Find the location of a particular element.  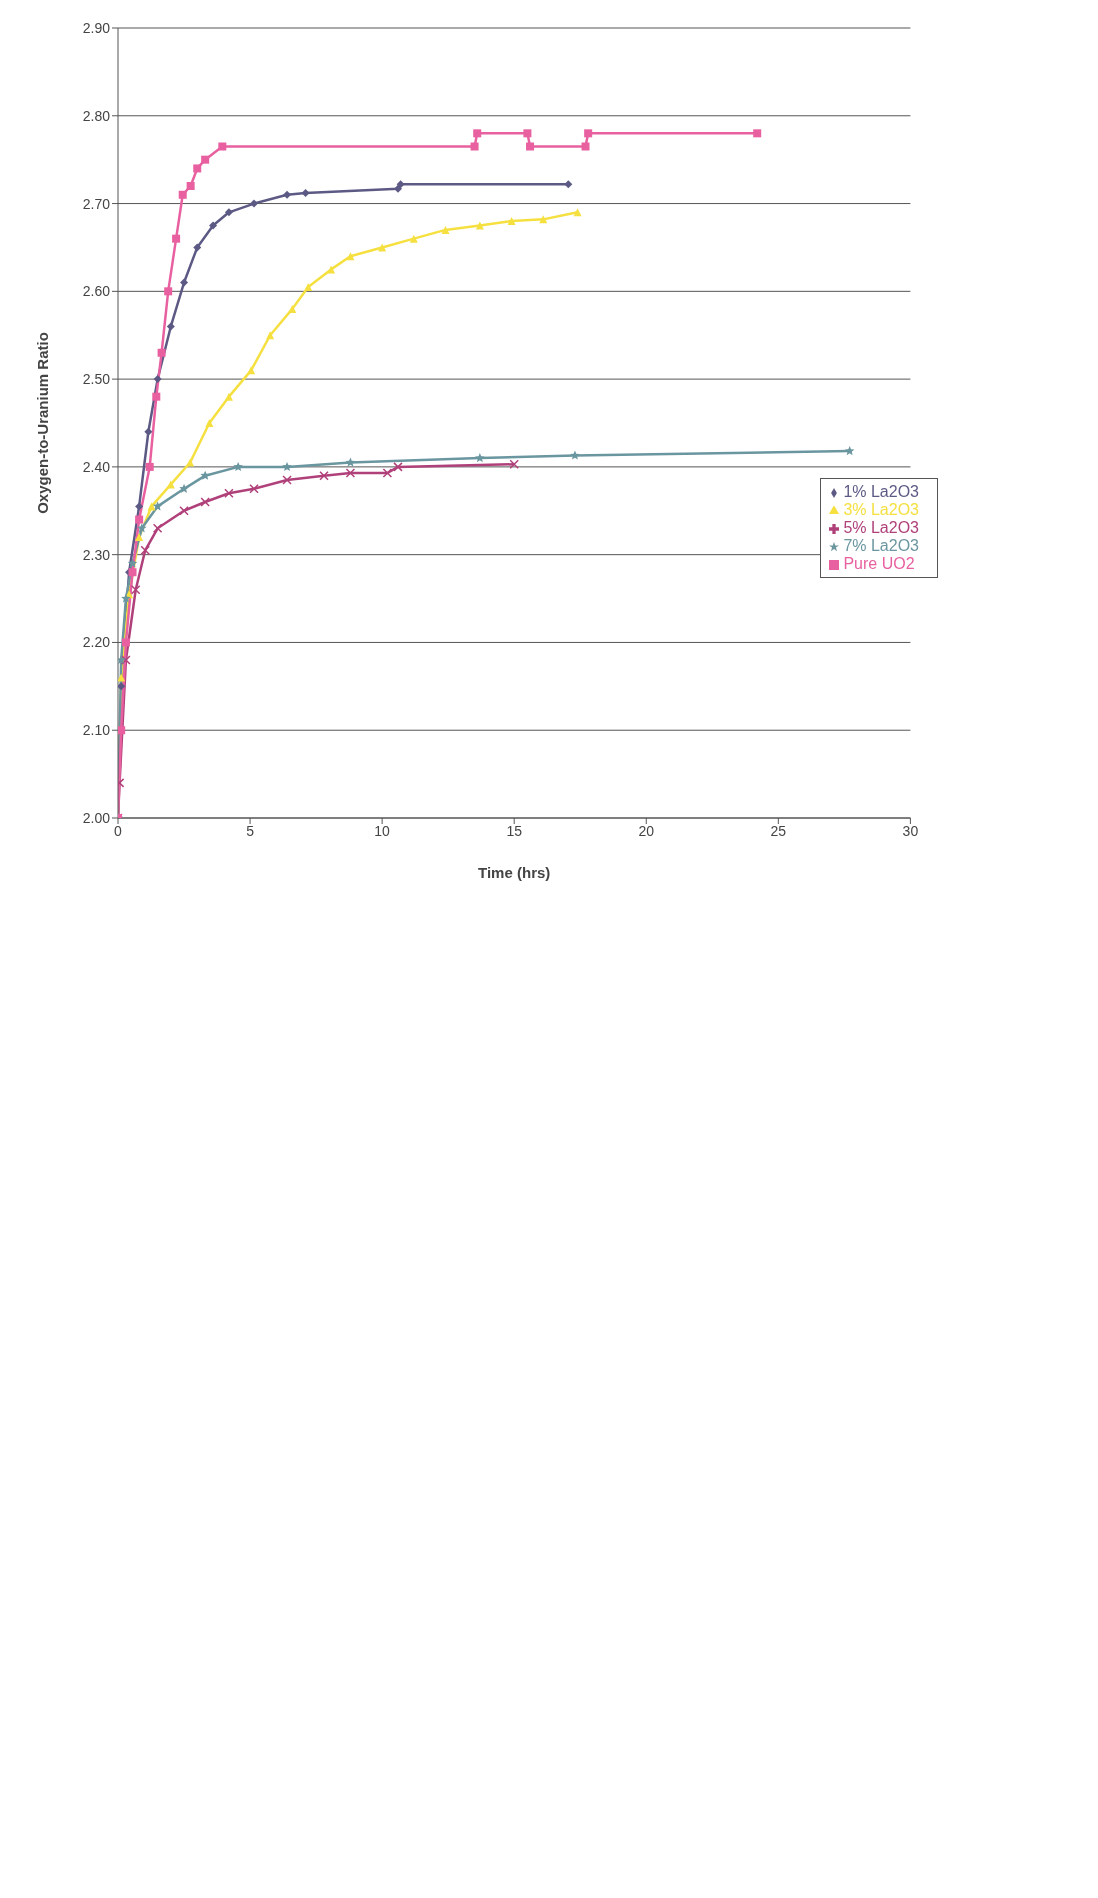

y-tick-label: 2.40 is located at coordinates (96, 466).